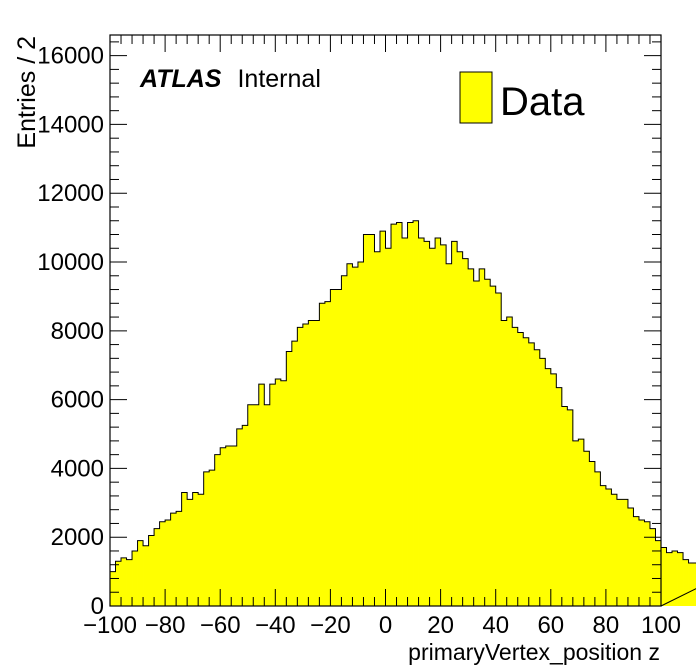 This screenshot has height=672, width=696. Describe the element at coordinates (180, 79) in the screenshot. I see `atlas-label-bold: ATLAS` at that location.